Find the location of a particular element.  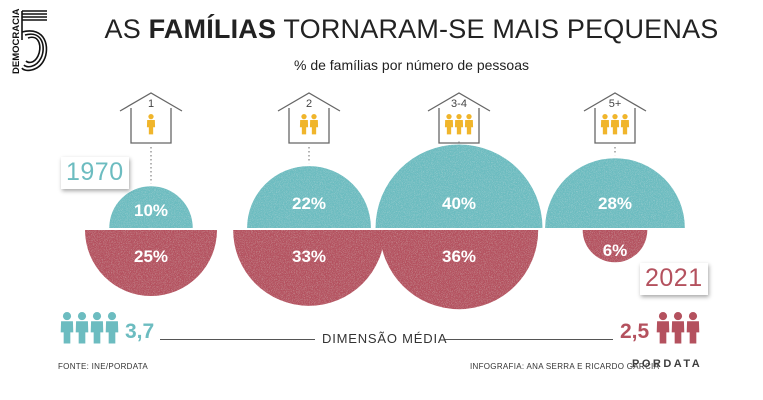

value-label-1970-1: 10% is located at coordinates (151, 210).